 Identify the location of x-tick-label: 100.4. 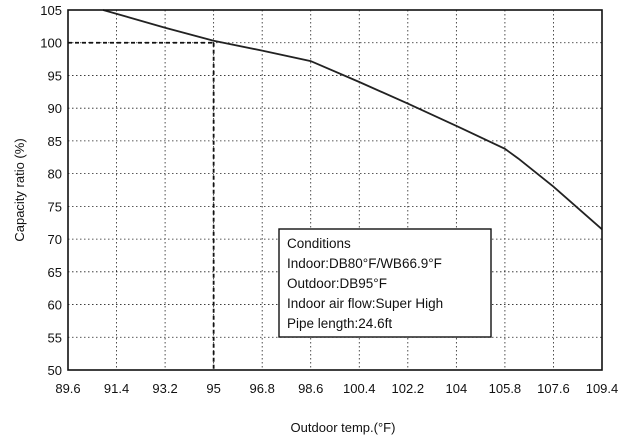
(359, 388).